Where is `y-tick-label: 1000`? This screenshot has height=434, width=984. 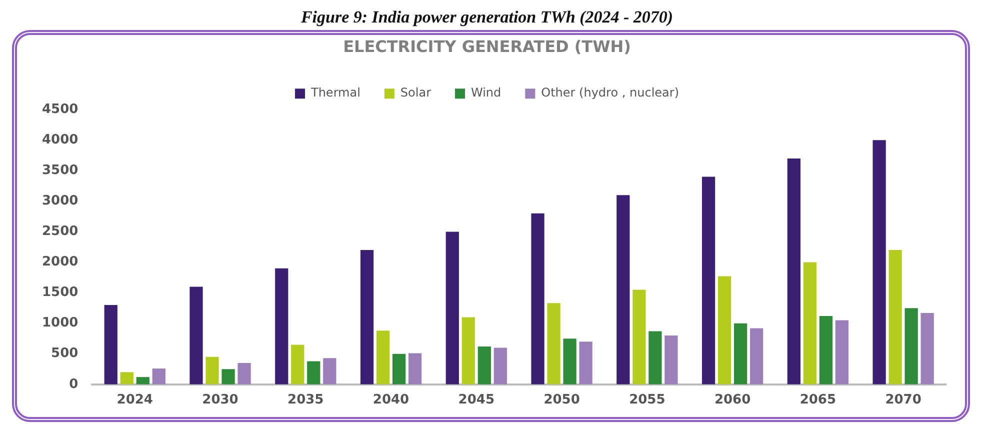
y-tick-label: 1000 is located at coordinates (60, 323).